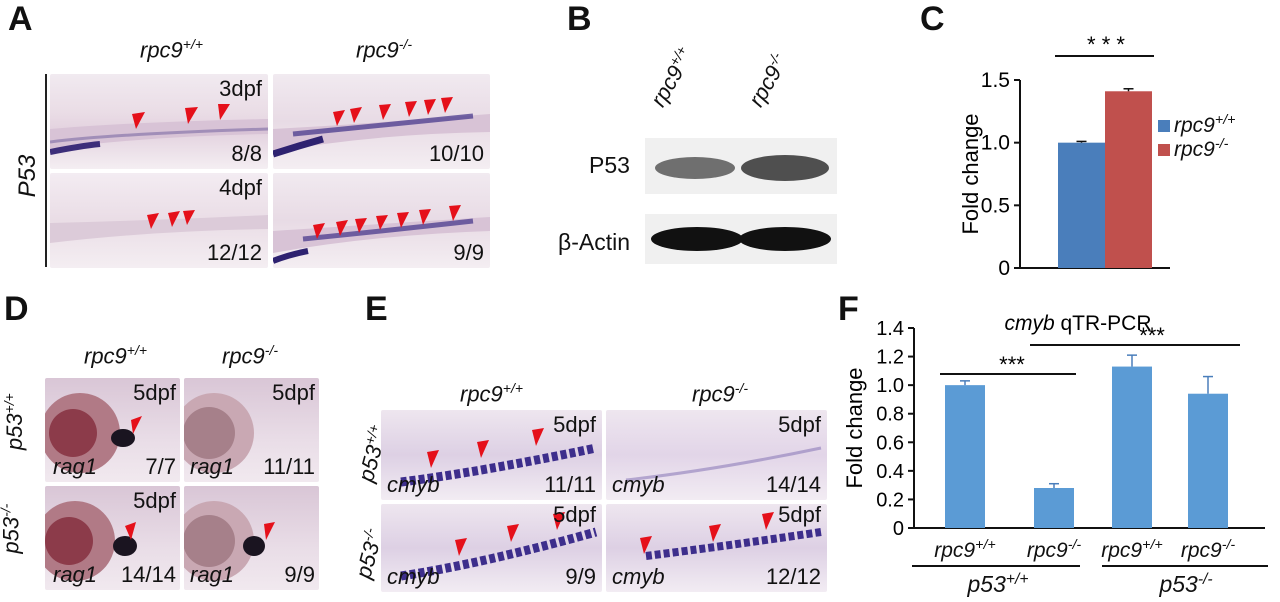 The width and height of the screenshot is (1280, 602). I want to click on panel-a-tile-2: 10/10, so click(381, 121).